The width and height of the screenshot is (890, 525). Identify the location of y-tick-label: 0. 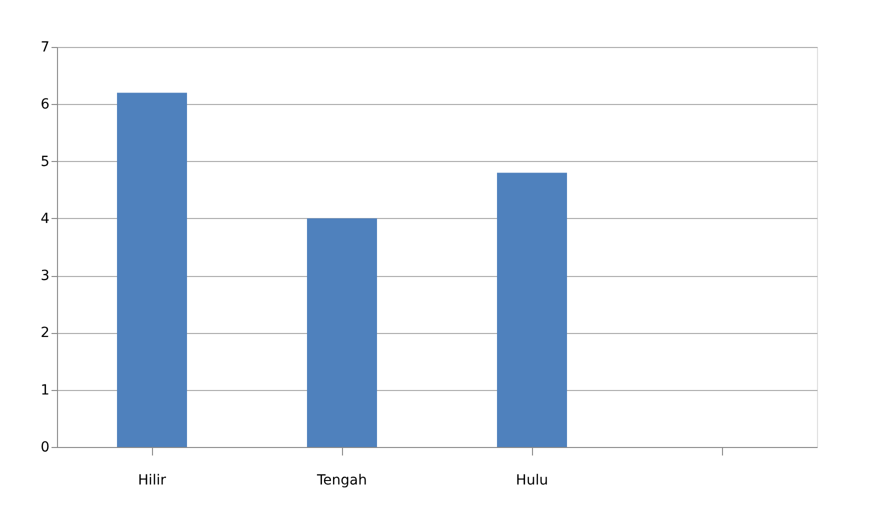
(45, 448).